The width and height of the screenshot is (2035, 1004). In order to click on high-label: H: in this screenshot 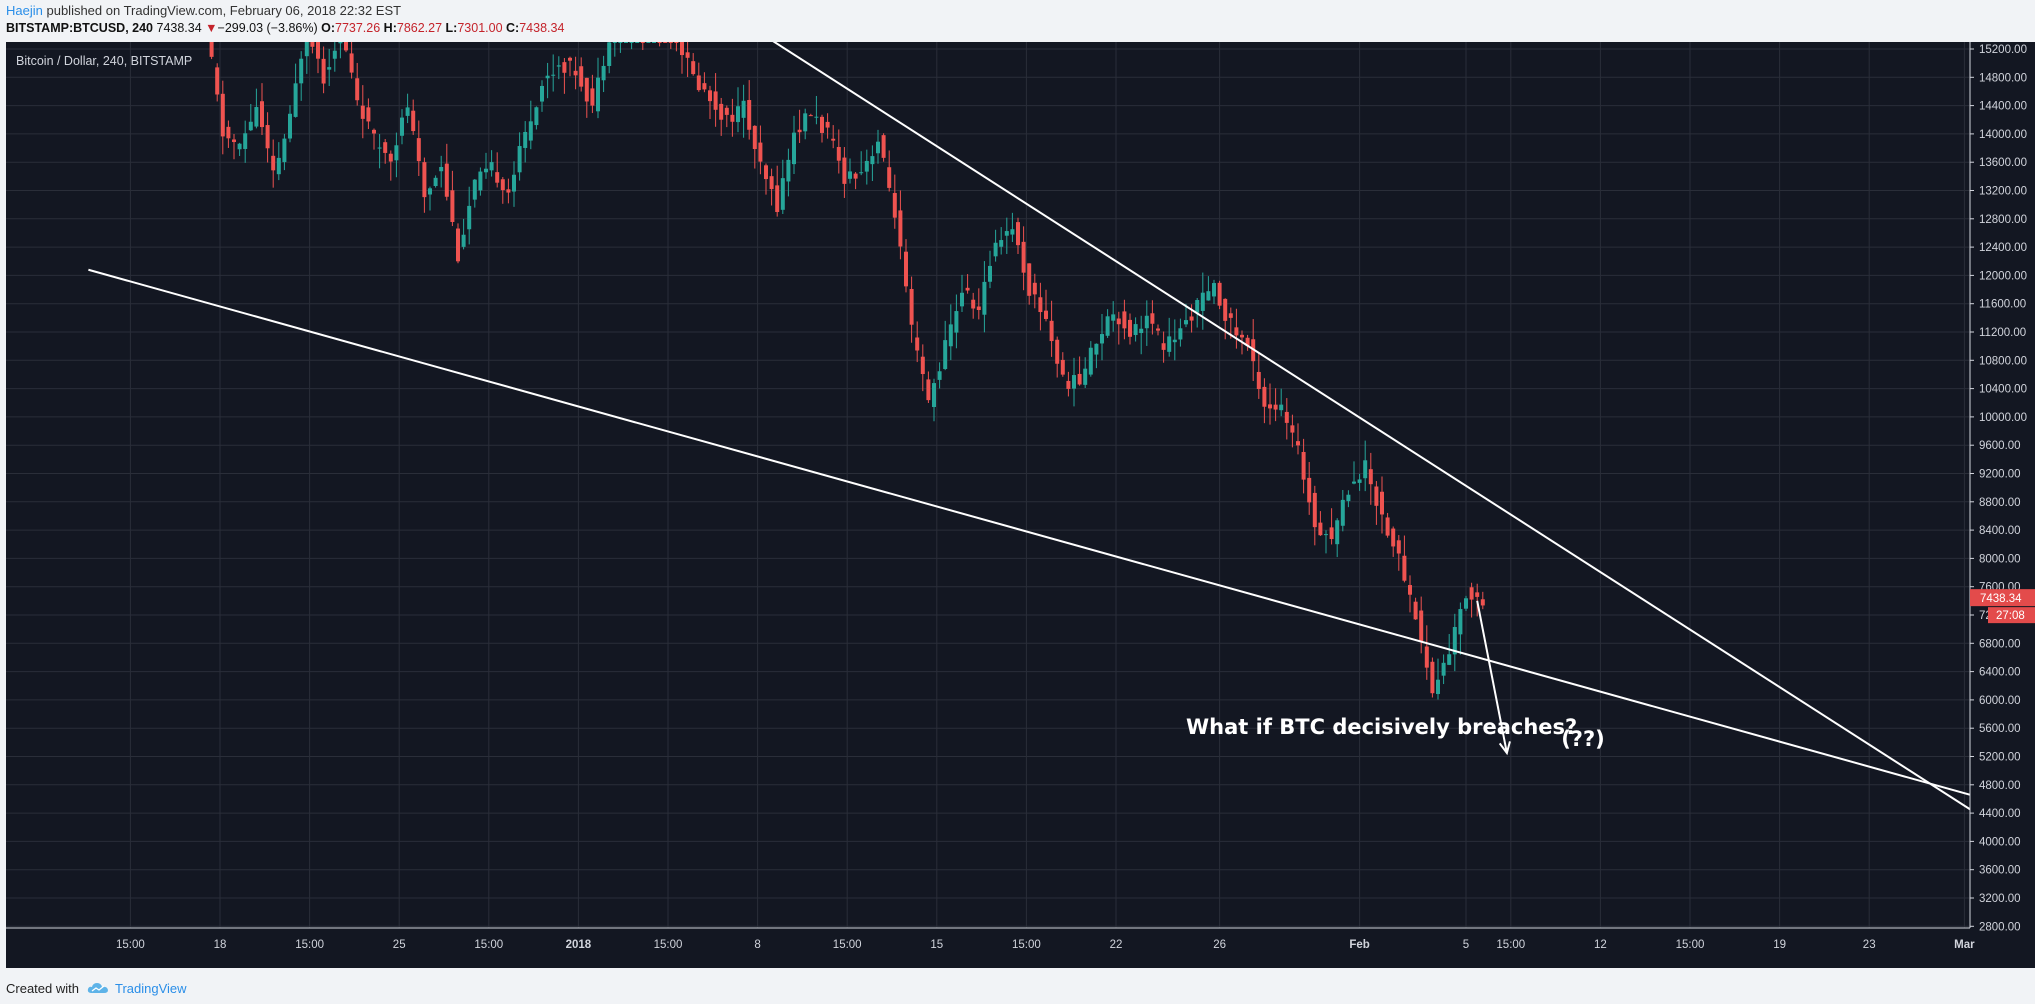, I will do `click(390, 28)`.